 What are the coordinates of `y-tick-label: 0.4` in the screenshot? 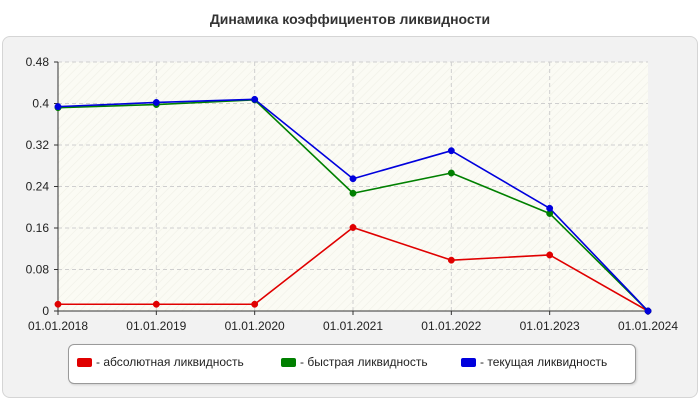 It's located at (40, 104).